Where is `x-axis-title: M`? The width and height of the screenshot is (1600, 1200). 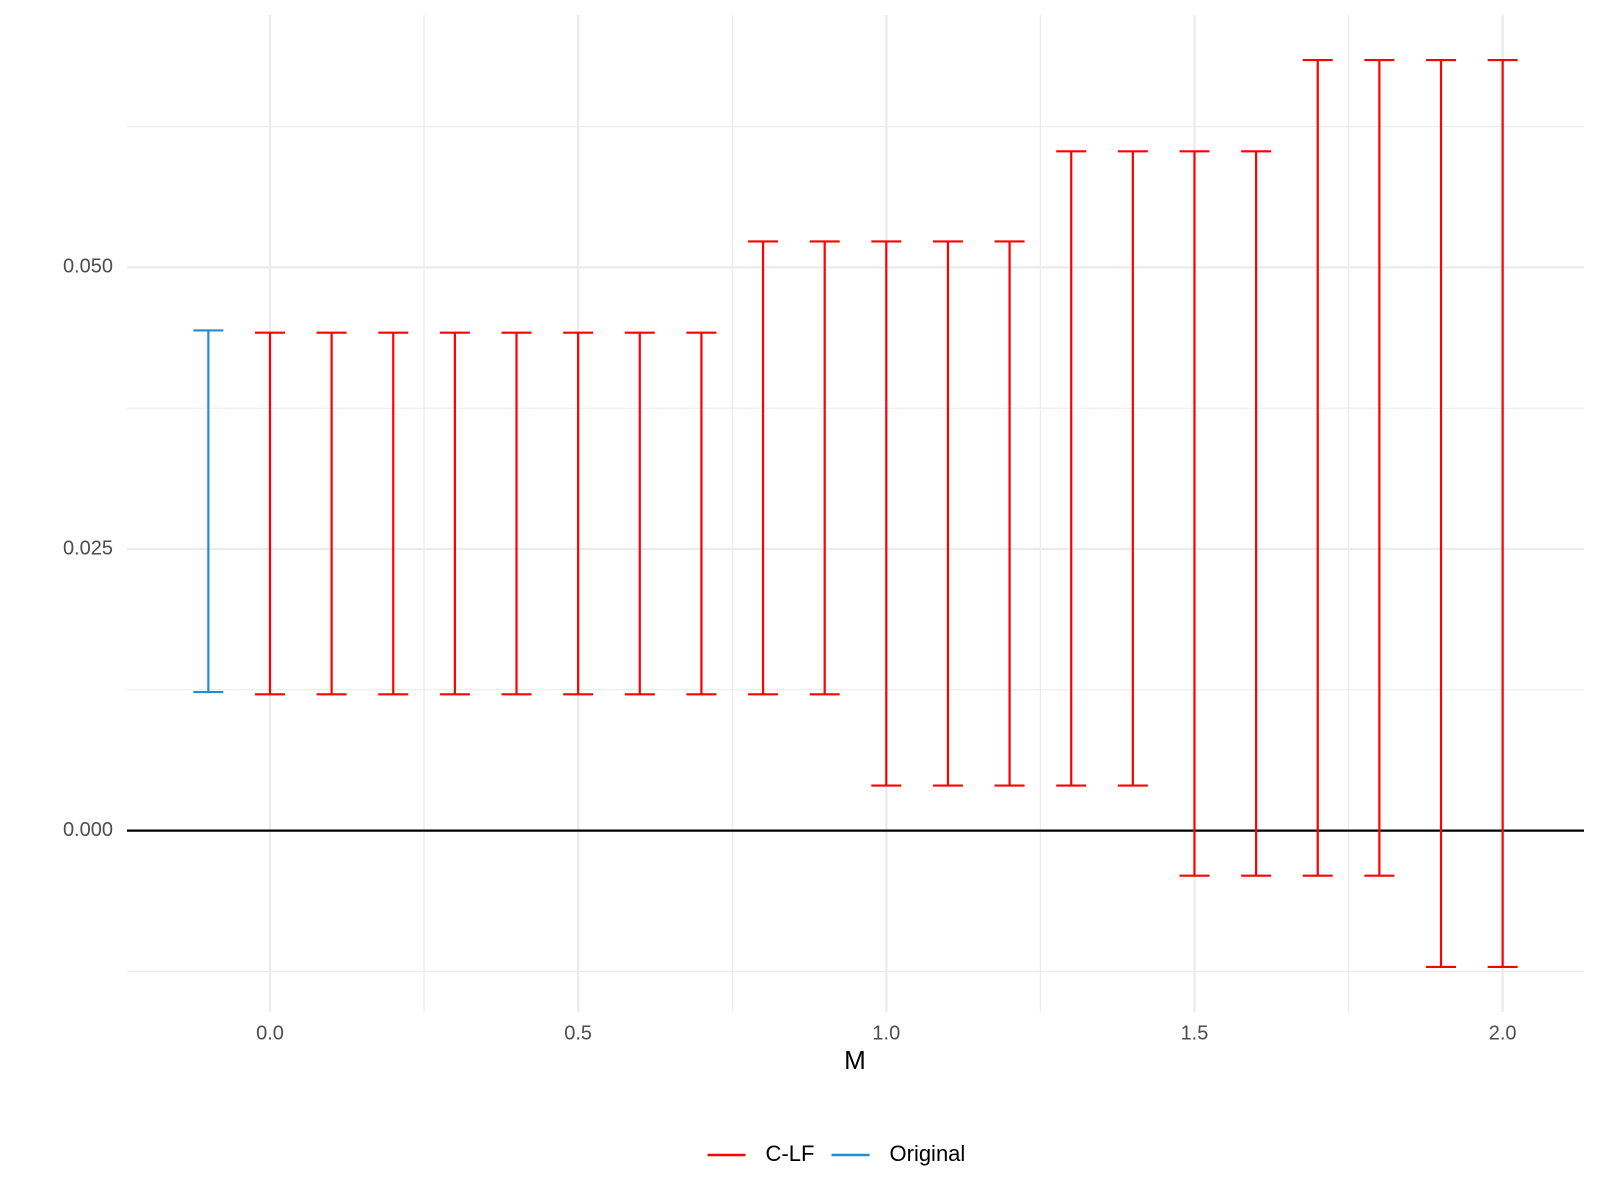
x-axis-title: M is located at coordinates (855, 1060).